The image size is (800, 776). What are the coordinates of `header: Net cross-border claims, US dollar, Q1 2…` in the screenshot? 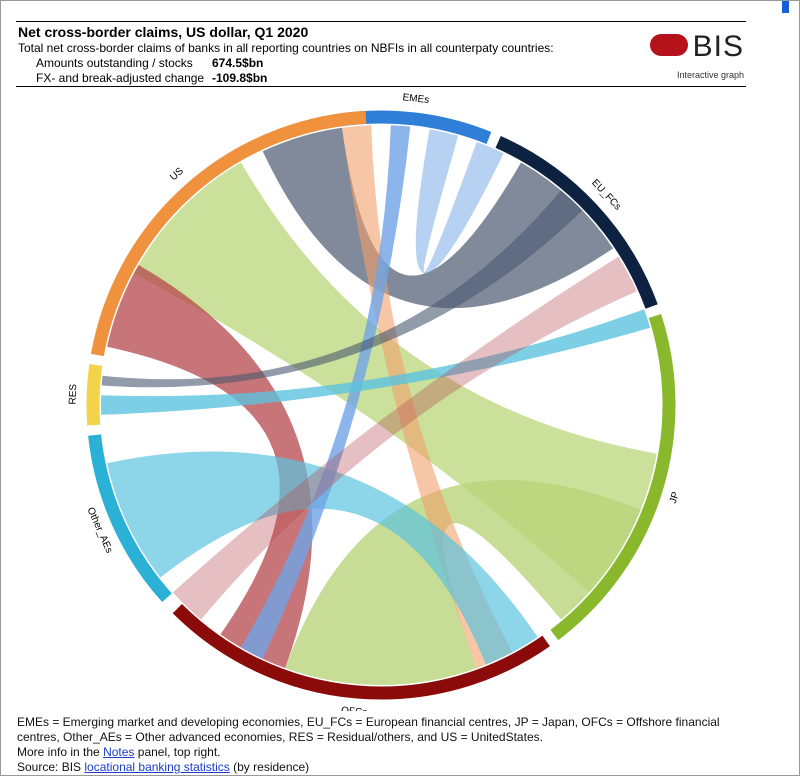 It's located at (381, 54).